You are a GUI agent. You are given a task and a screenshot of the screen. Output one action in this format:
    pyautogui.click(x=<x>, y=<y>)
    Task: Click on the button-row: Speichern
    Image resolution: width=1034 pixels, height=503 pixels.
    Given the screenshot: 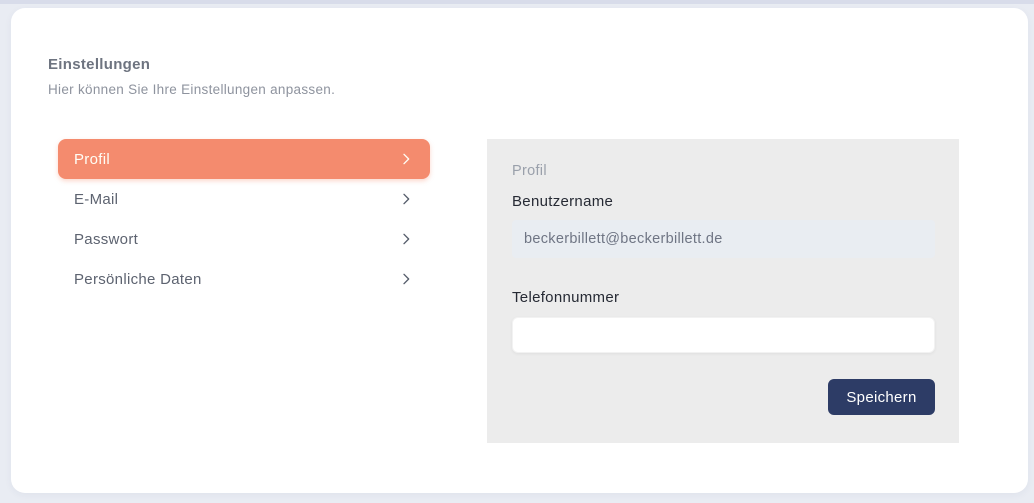 What is the action you would take?
    pyautogui.click(x=723, y=397)
    